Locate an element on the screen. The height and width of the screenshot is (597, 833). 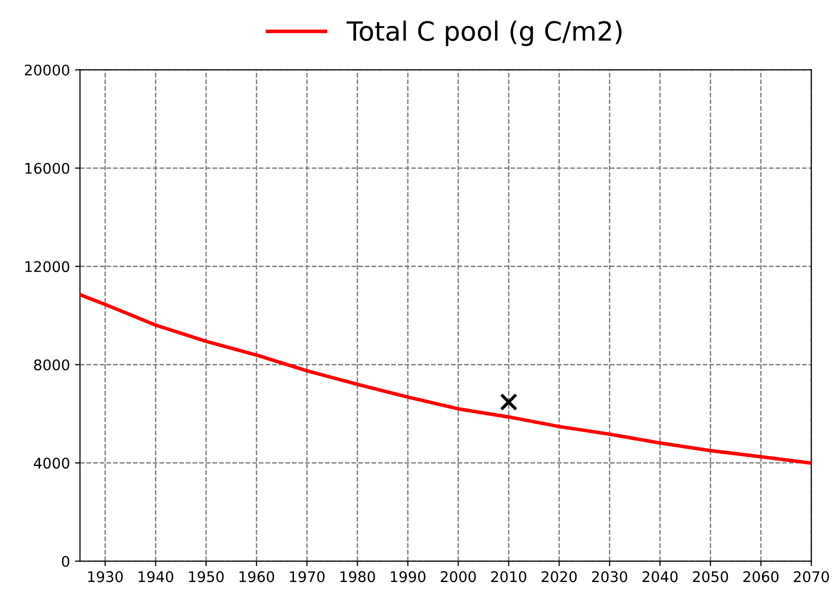
x-tick-label: 1990 is located at coordinates (408, 576).